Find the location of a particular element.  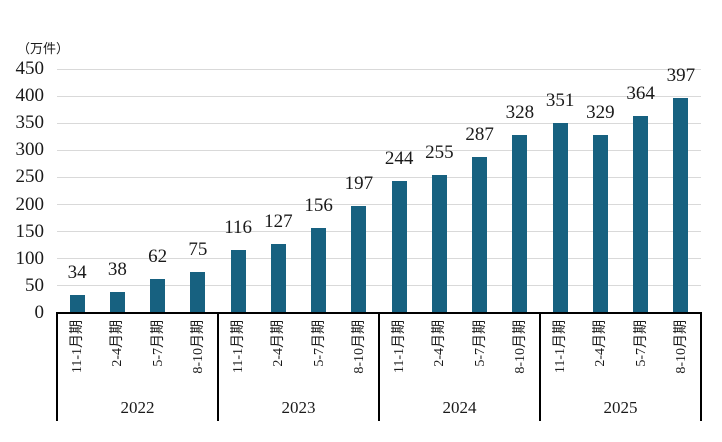

bar-value-label: 287 is located at coordinates (479, 135).